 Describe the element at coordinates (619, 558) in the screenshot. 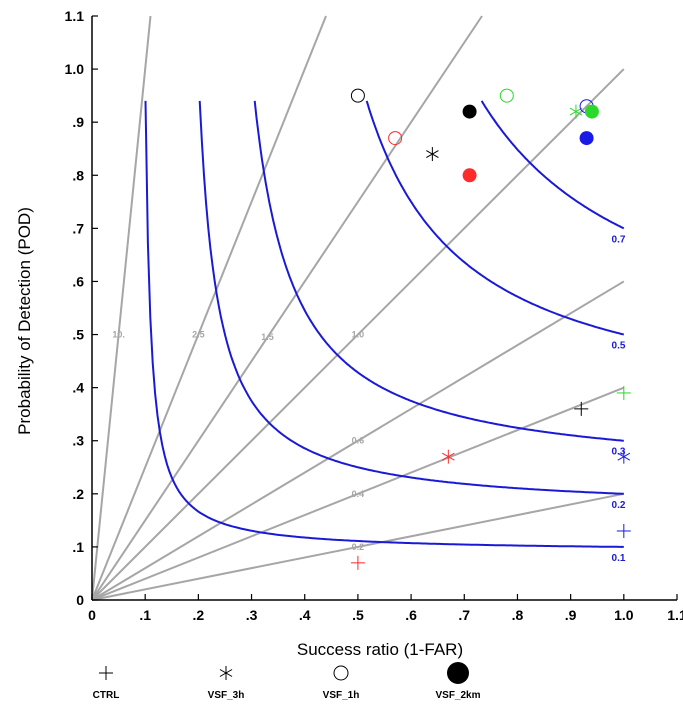

I see `csi-curve-label: 0.1` at that location.